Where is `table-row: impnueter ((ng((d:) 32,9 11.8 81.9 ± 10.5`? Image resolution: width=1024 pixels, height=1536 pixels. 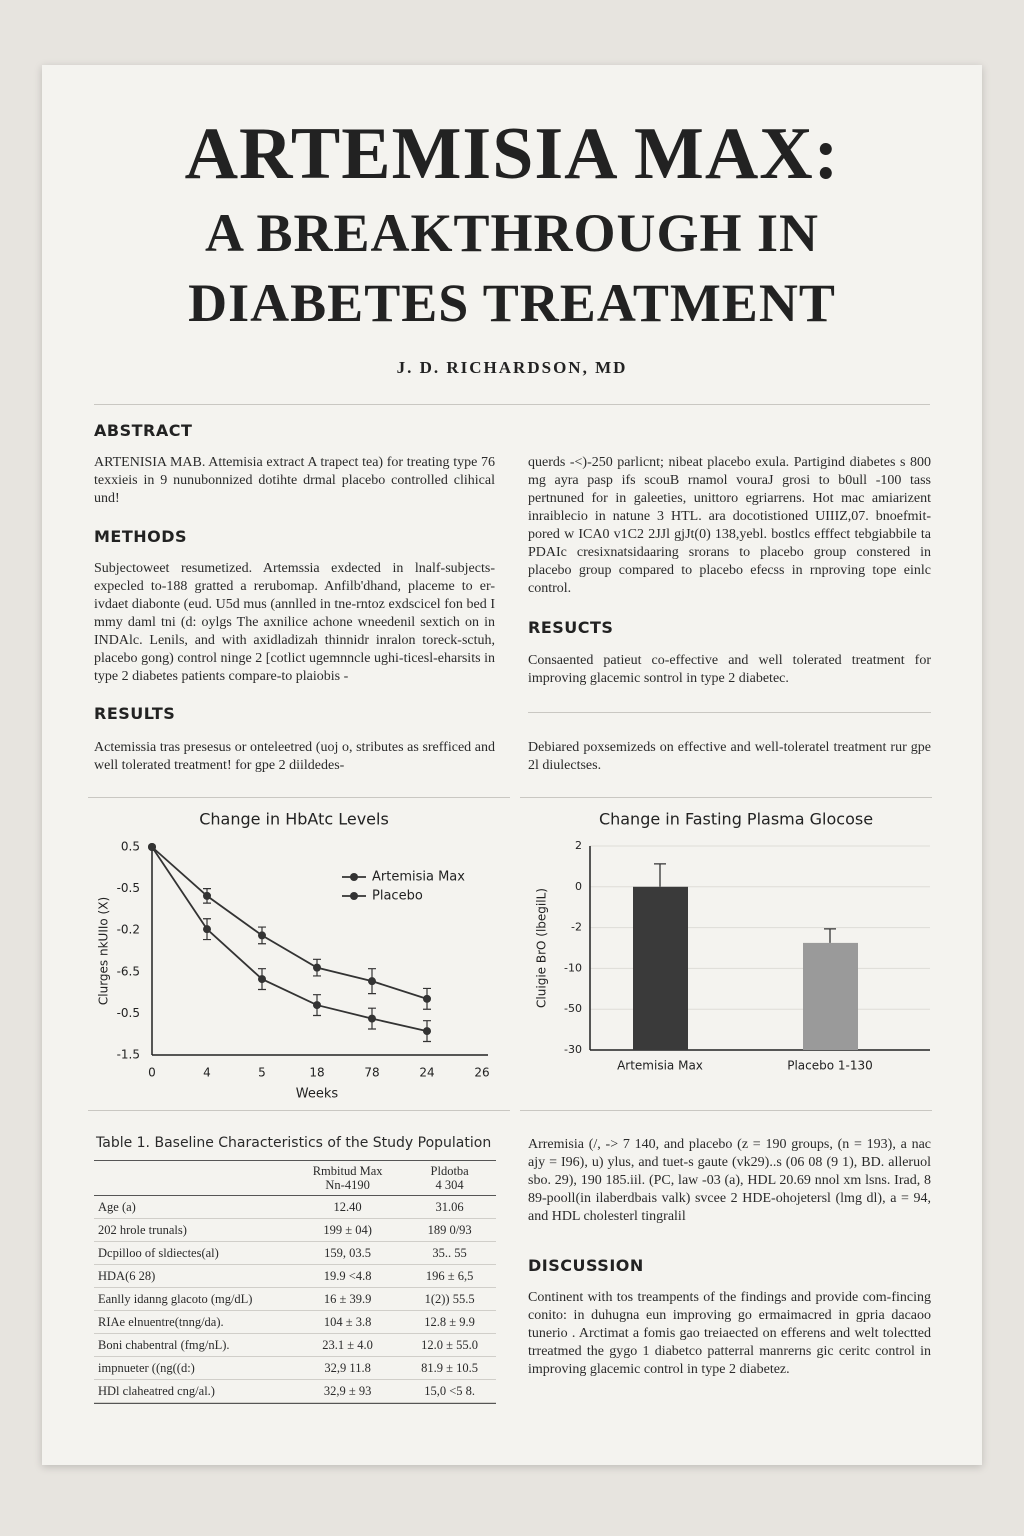
table-row: impnueter ((ng((d:) 32,9 11.8 81.9 ± 10.5 is located at coordinates (295, 1368).